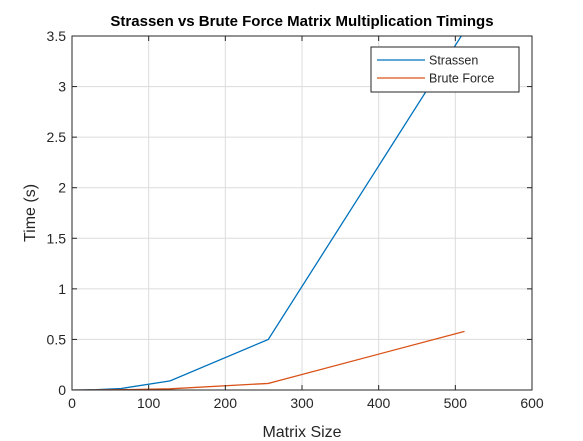 The image size is (583, 441). I want to click on y-tick-label: 3, so click(62, 87).